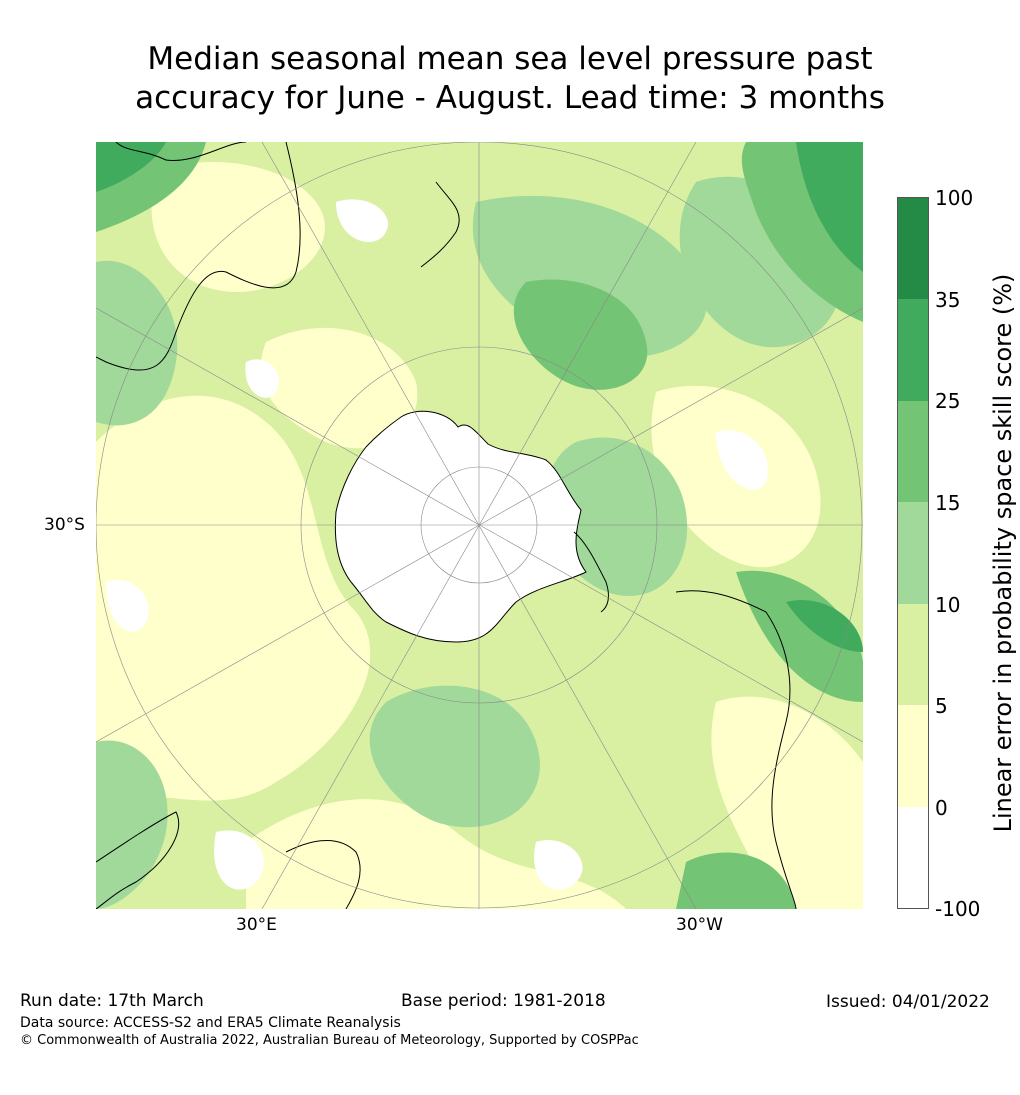  I want to click on colorbar, so click(913, 553).